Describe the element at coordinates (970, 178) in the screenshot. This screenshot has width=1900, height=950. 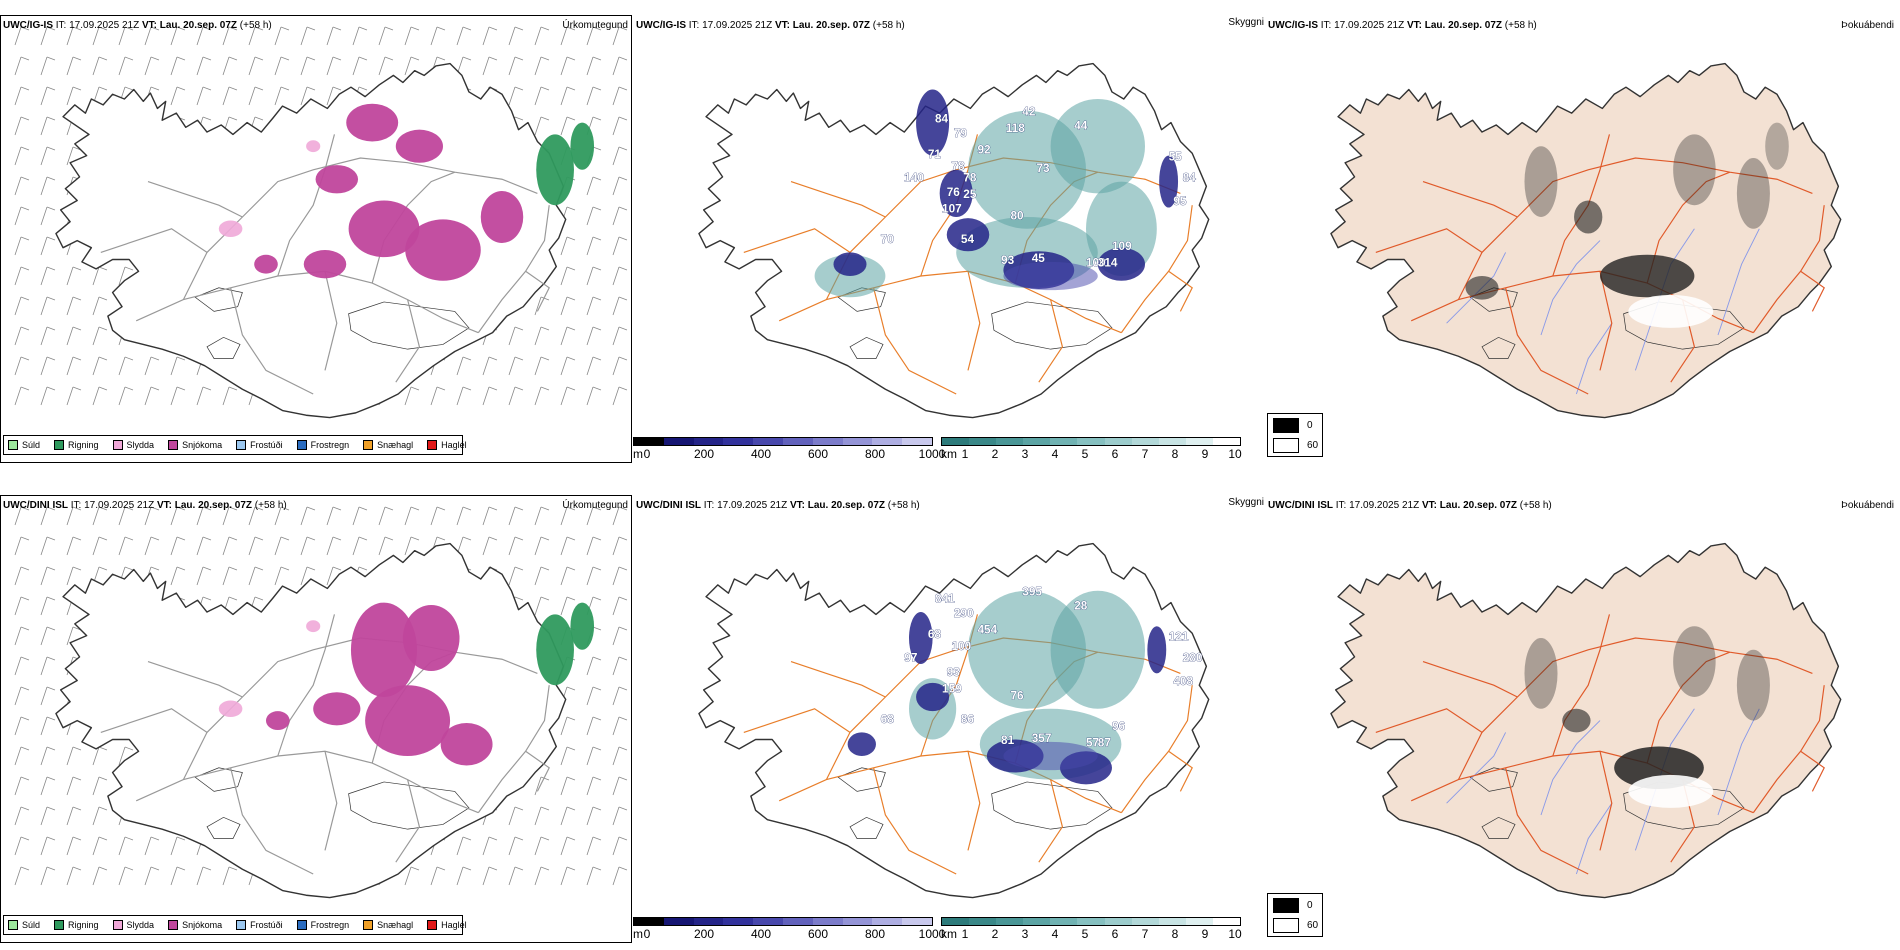
I see `cloud-base-label: 78` at that location.